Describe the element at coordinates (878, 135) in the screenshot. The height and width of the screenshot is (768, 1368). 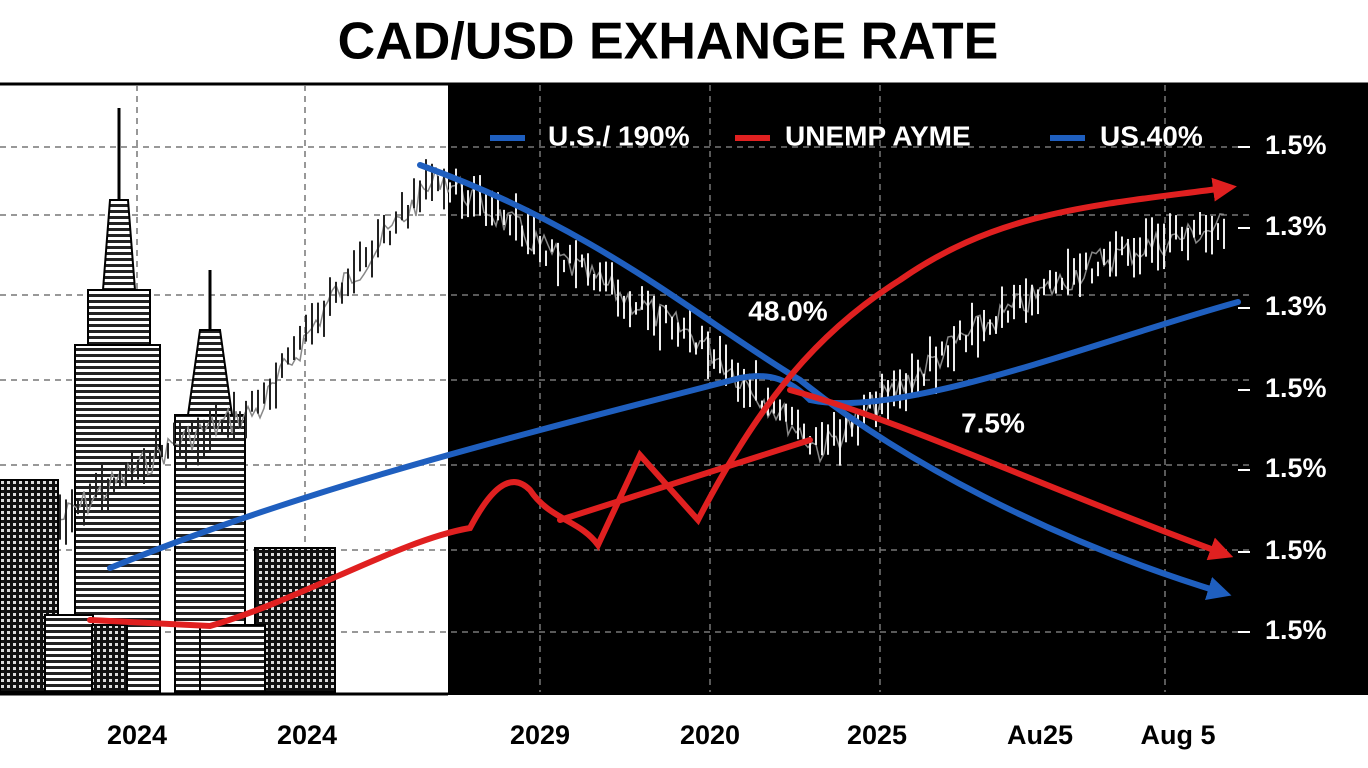
I see `legend-label: UNEMP AYME` at that location.